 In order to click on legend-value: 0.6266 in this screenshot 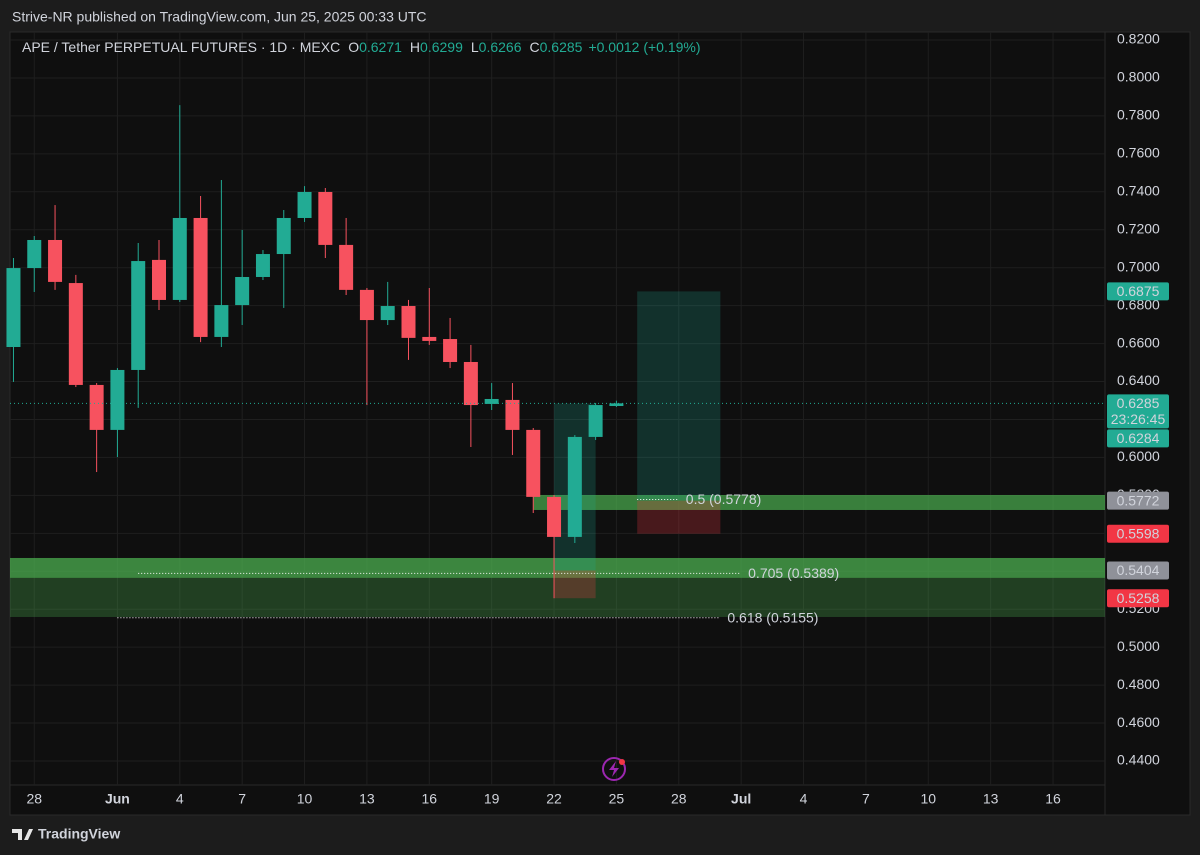, I will do `click(500, 47)`.